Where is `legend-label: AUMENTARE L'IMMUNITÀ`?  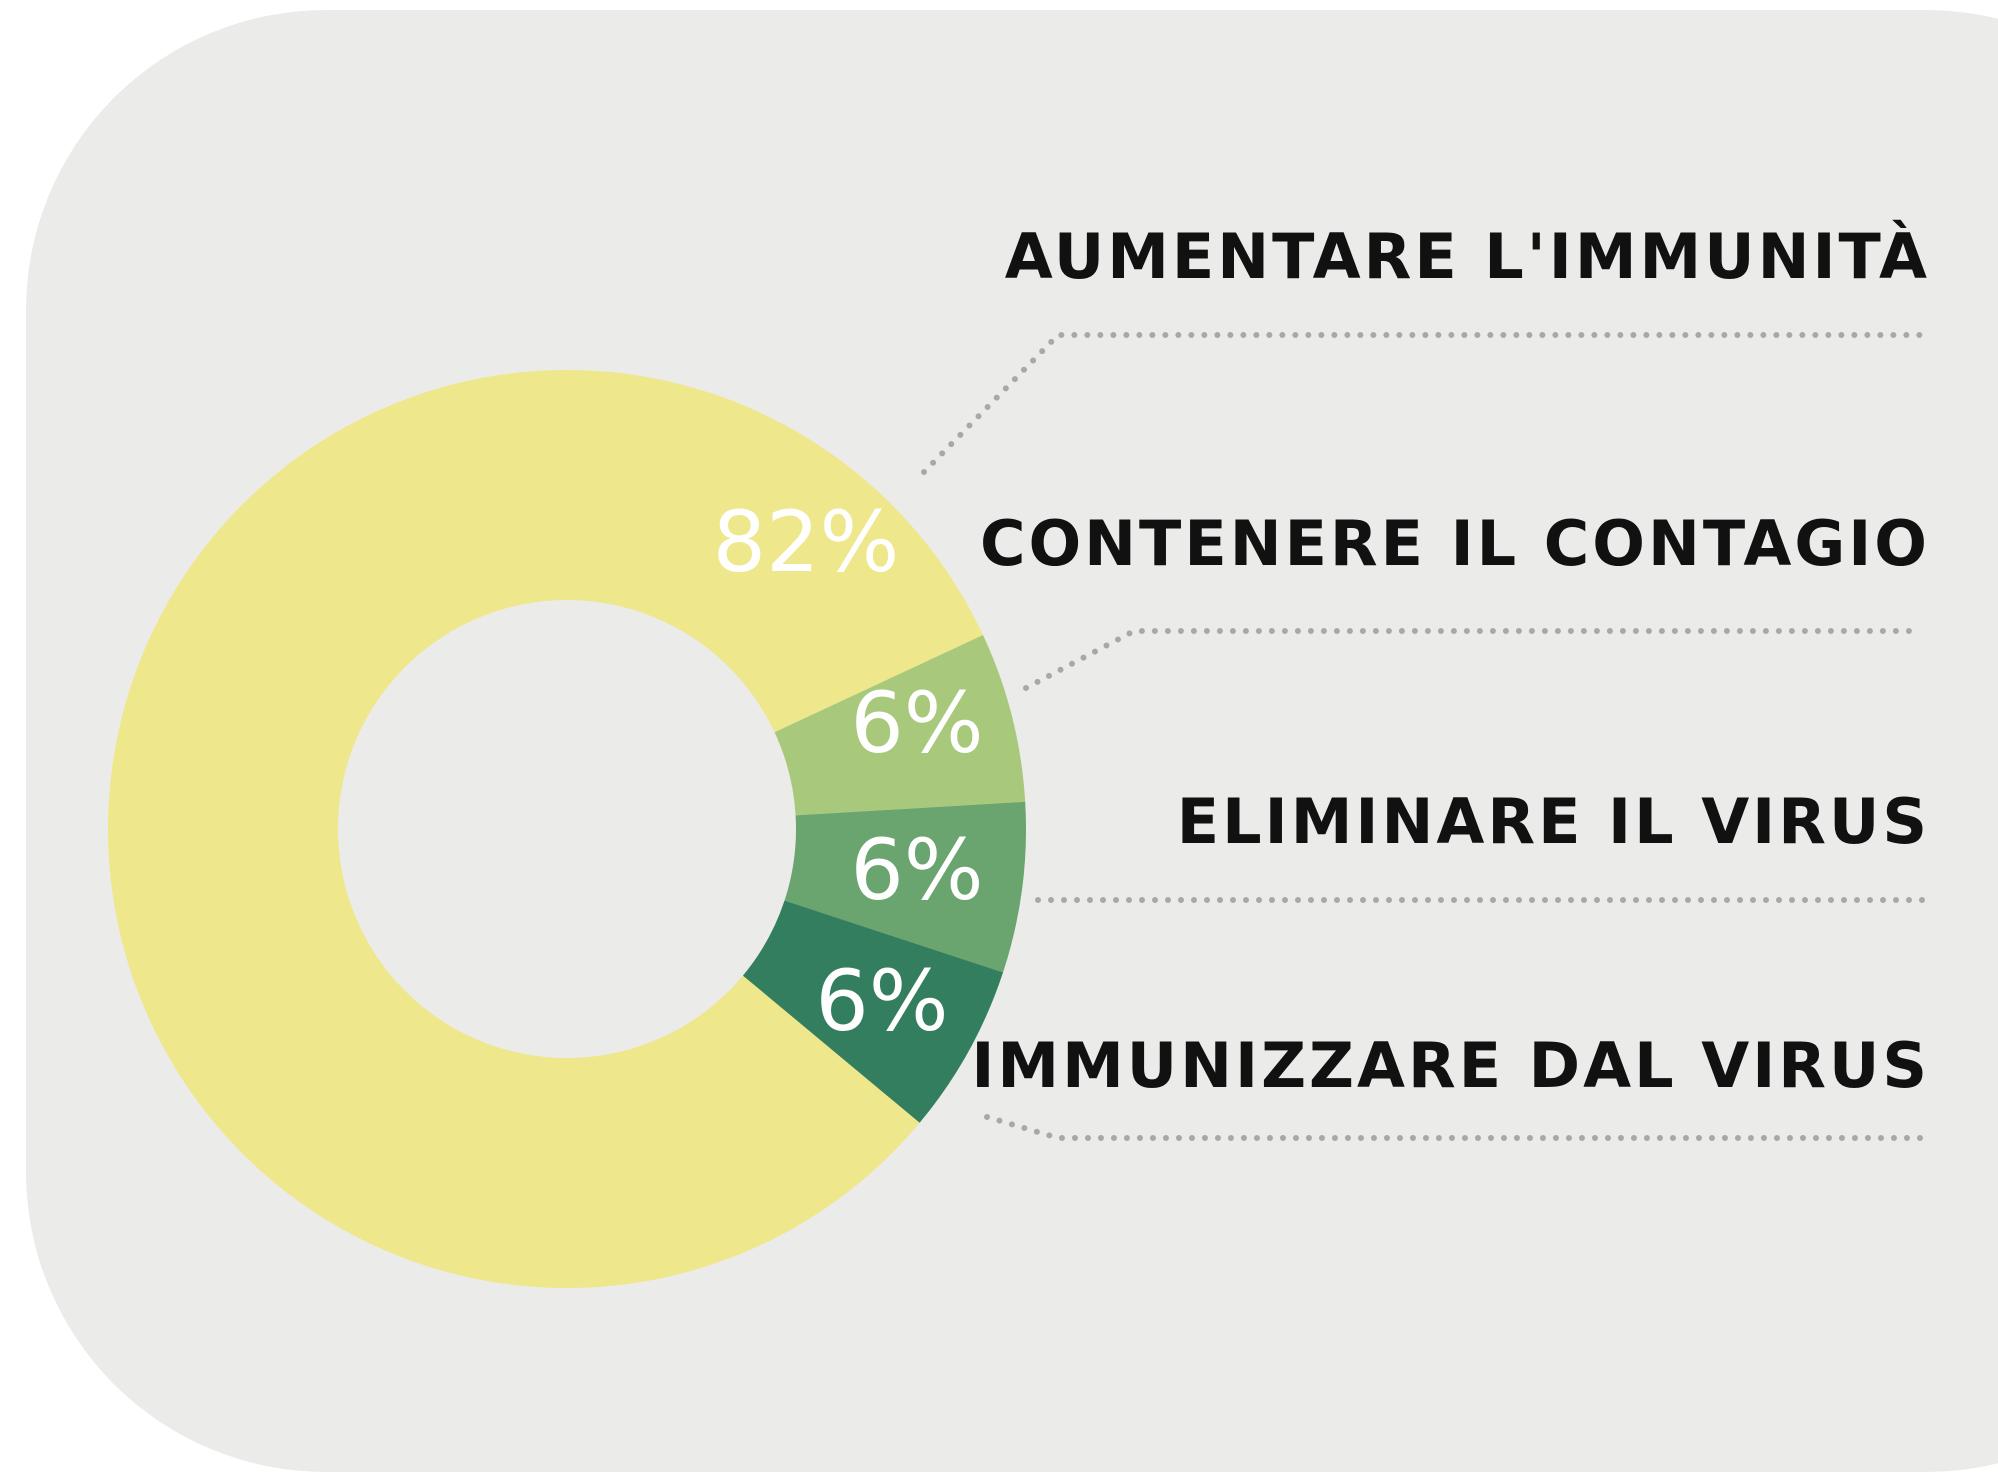
legend-label: AUMENTARE L'IMMUNITÀ is located at coordinates (1467, 256).